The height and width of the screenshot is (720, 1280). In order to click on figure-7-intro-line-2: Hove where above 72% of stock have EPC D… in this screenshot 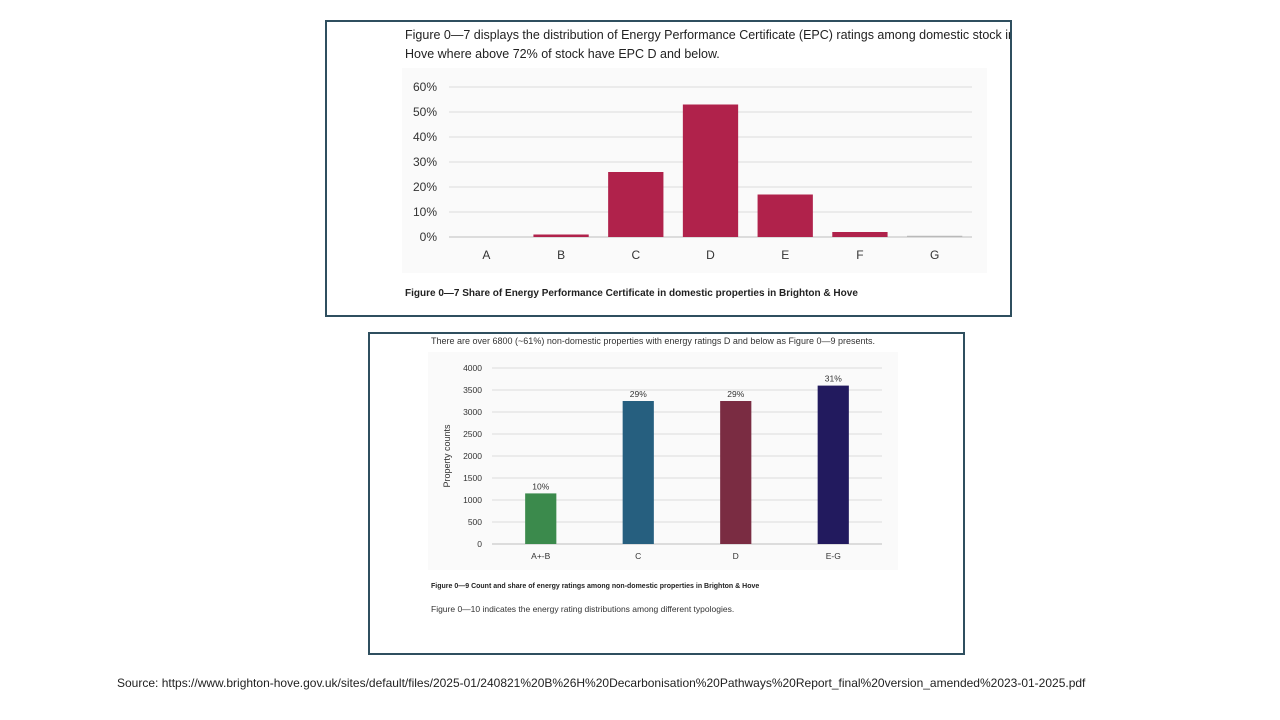, I will do `click(562, 54)`.